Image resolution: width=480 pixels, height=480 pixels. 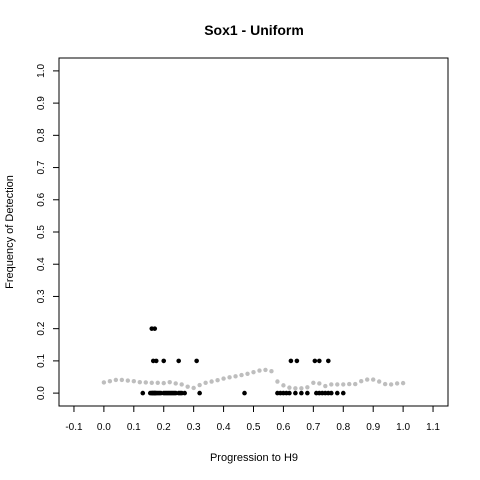 What do you see at coordinates (41, 232) in the screenshot?
I see `y-tick-label: 0.5` at bounding box center [41, 232].